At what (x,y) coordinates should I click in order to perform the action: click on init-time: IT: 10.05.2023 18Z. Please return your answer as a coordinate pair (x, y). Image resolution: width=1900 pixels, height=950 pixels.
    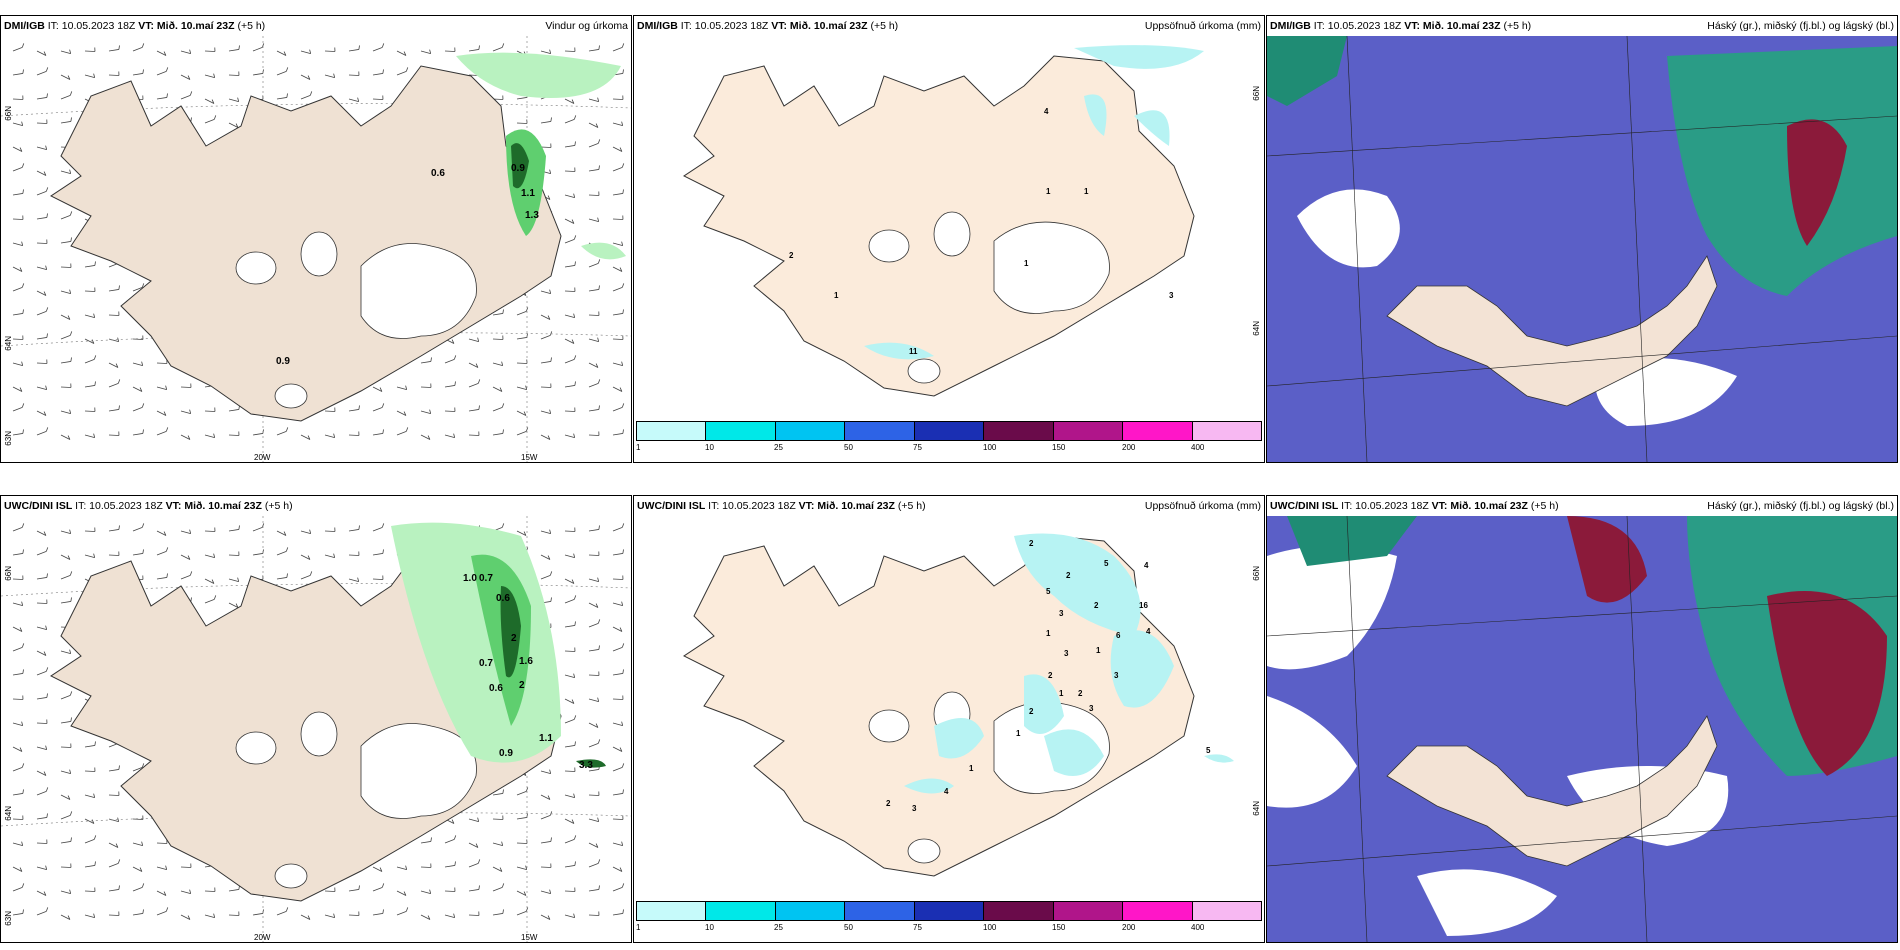
    Looking at the image, I should click on (91, 26).